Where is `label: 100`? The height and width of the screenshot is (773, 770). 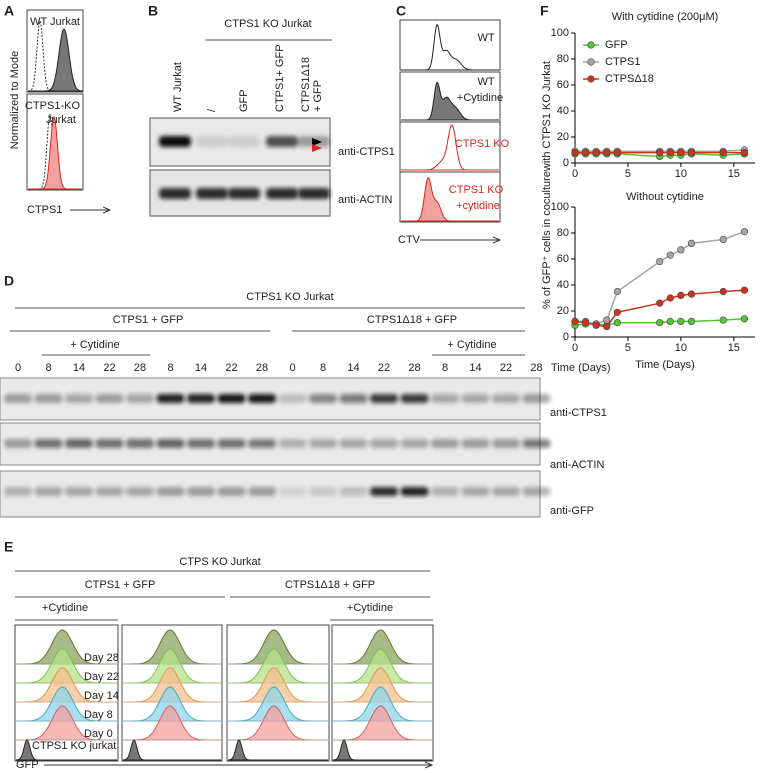 label: 100 is located at coordinates (560, 33).